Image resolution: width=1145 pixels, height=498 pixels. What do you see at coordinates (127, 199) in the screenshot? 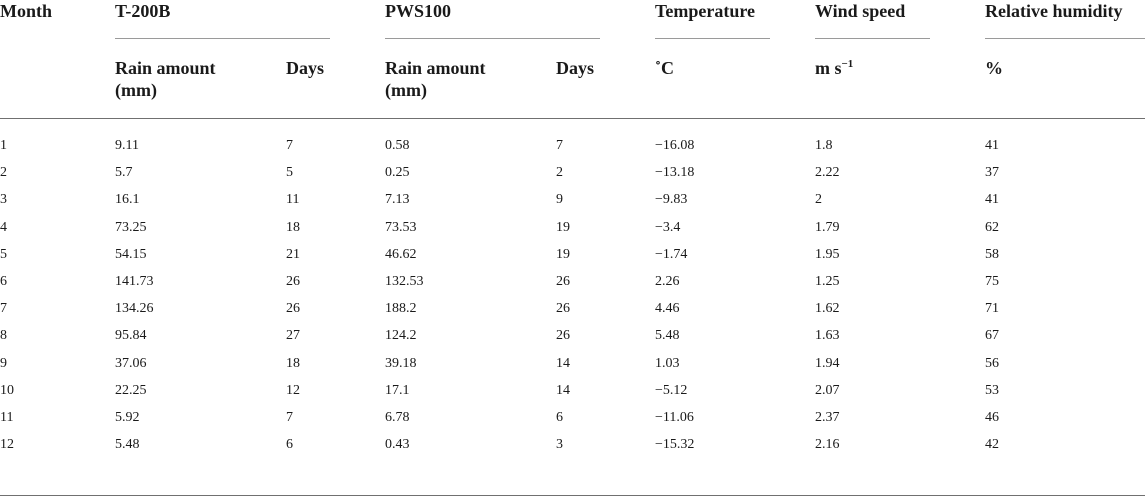
I see `cell-t200b-rain: 16.1` at bounding box center [127, 199].